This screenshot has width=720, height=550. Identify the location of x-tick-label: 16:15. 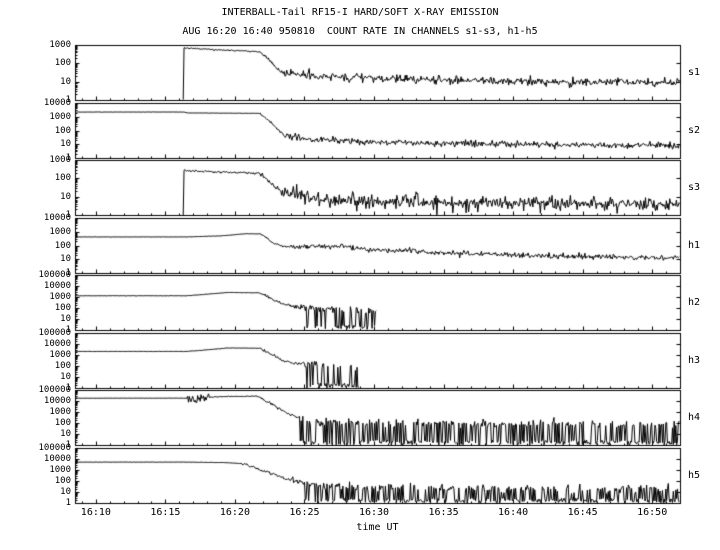
(165, 512).